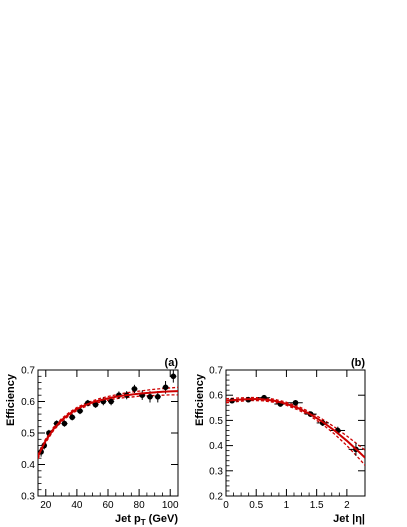 The height and width of the screenshot is (527, 407). Describe the element at coordinates (172, 363) in the screenshot. I see `panel-a-label: (a)` at that location.